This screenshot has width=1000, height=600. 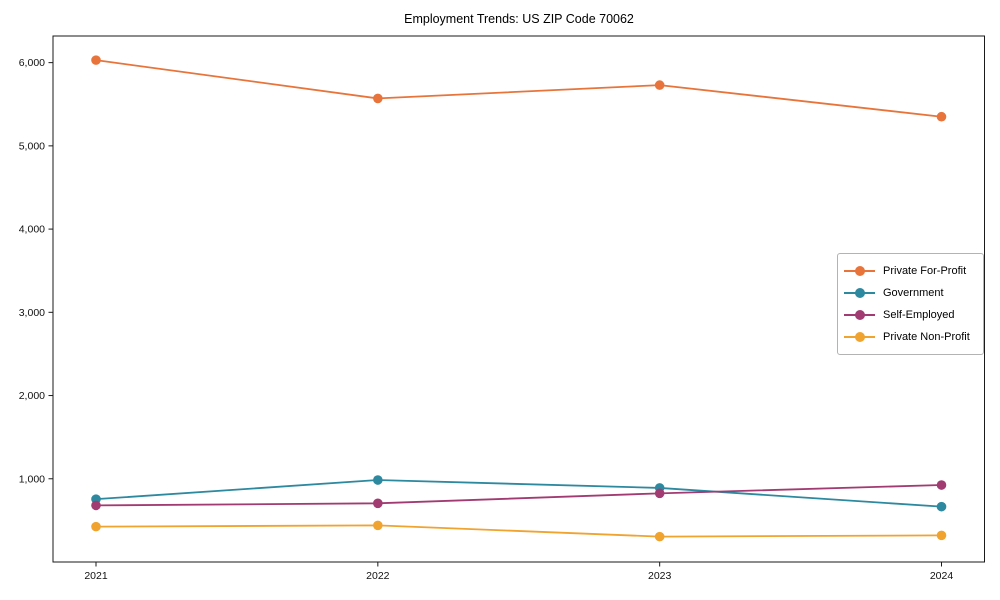 What do you see at coordinates (32, 230) in the screenshot?
I see `y-tick-label: 4,000` at bounding box center [32, 230].